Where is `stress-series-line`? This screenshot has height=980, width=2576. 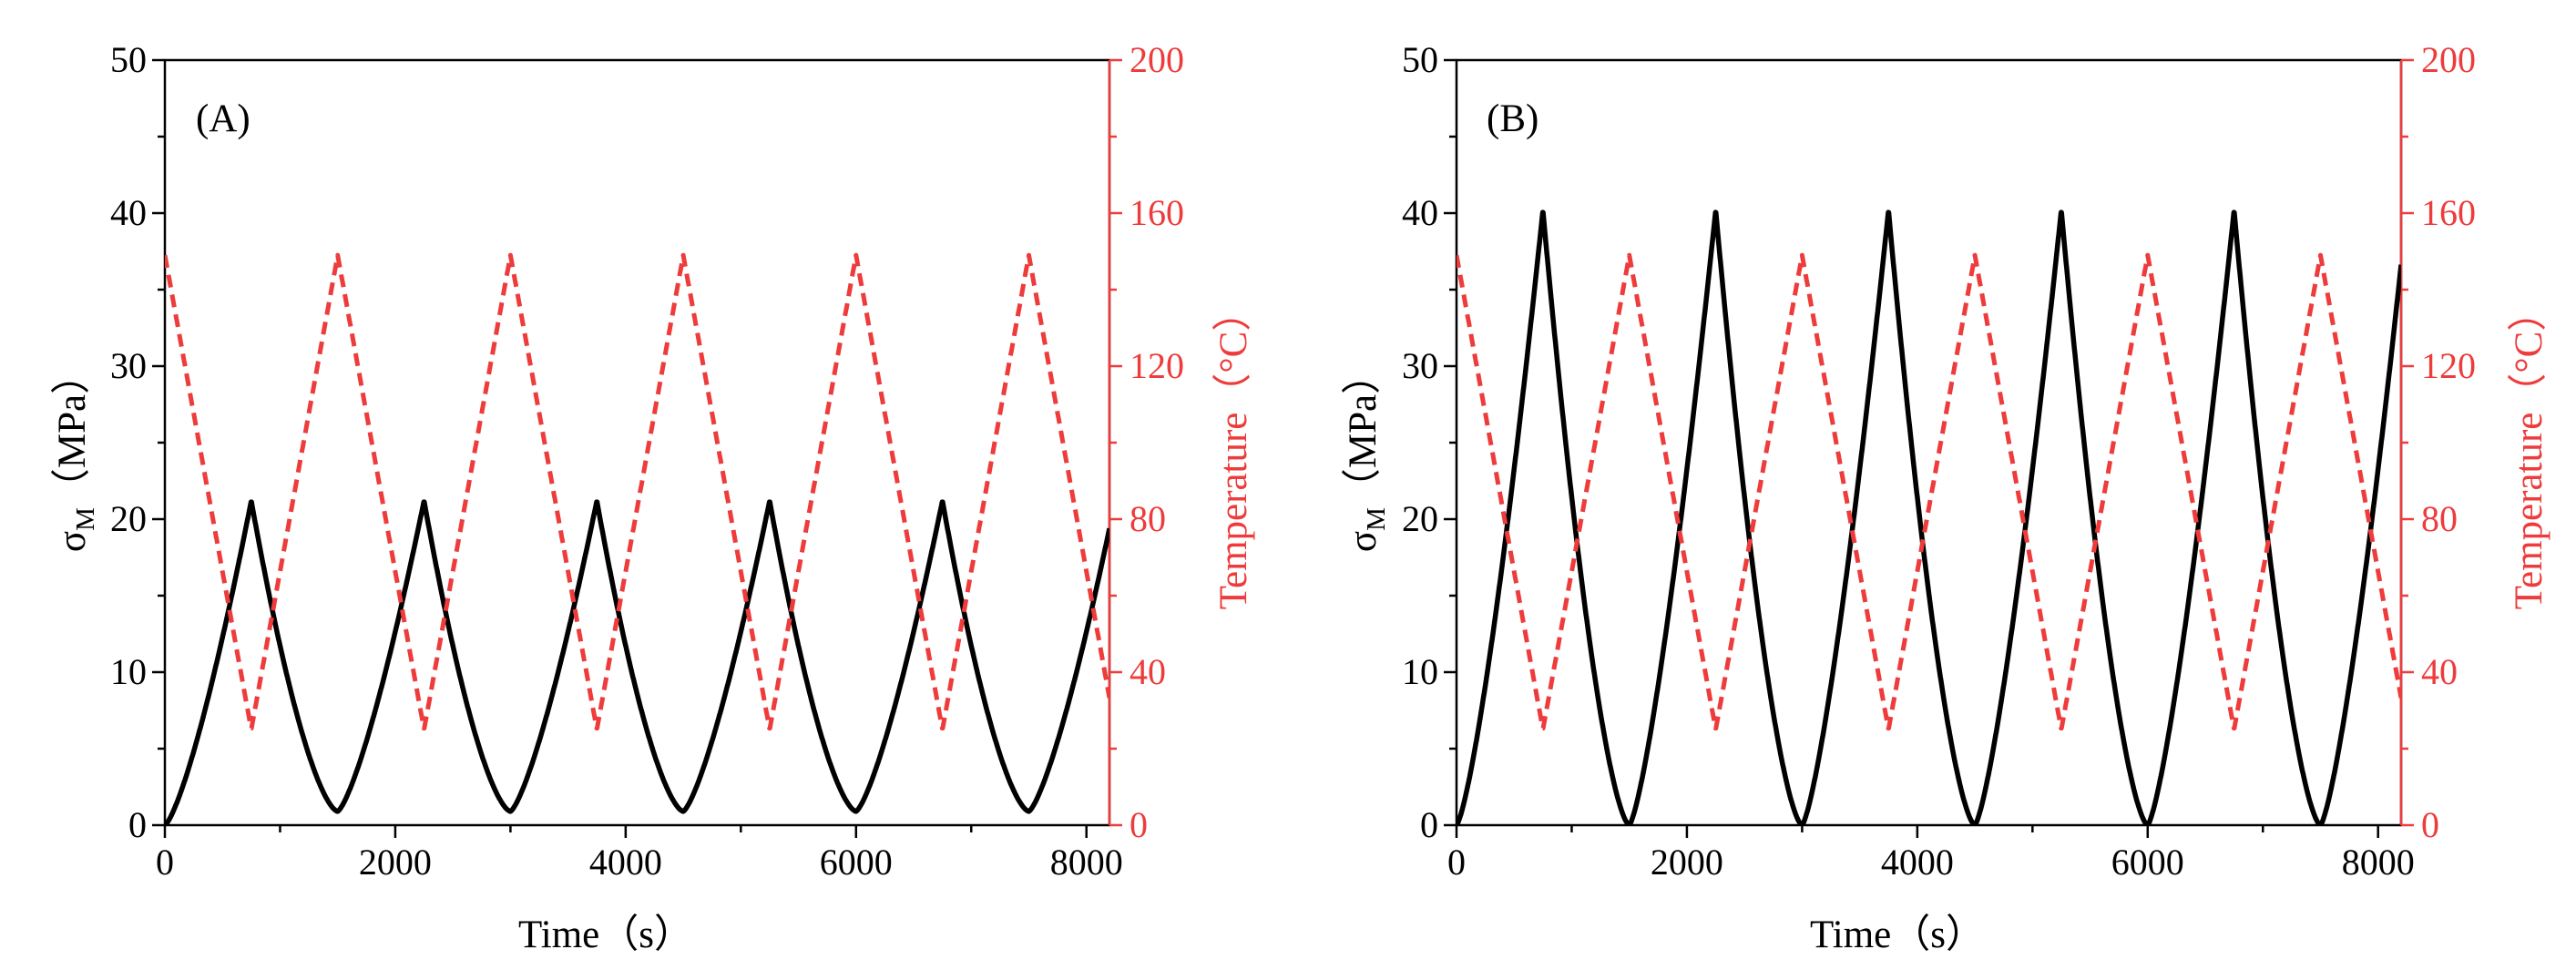
stress-series-line is located at coordinates (637, 662).